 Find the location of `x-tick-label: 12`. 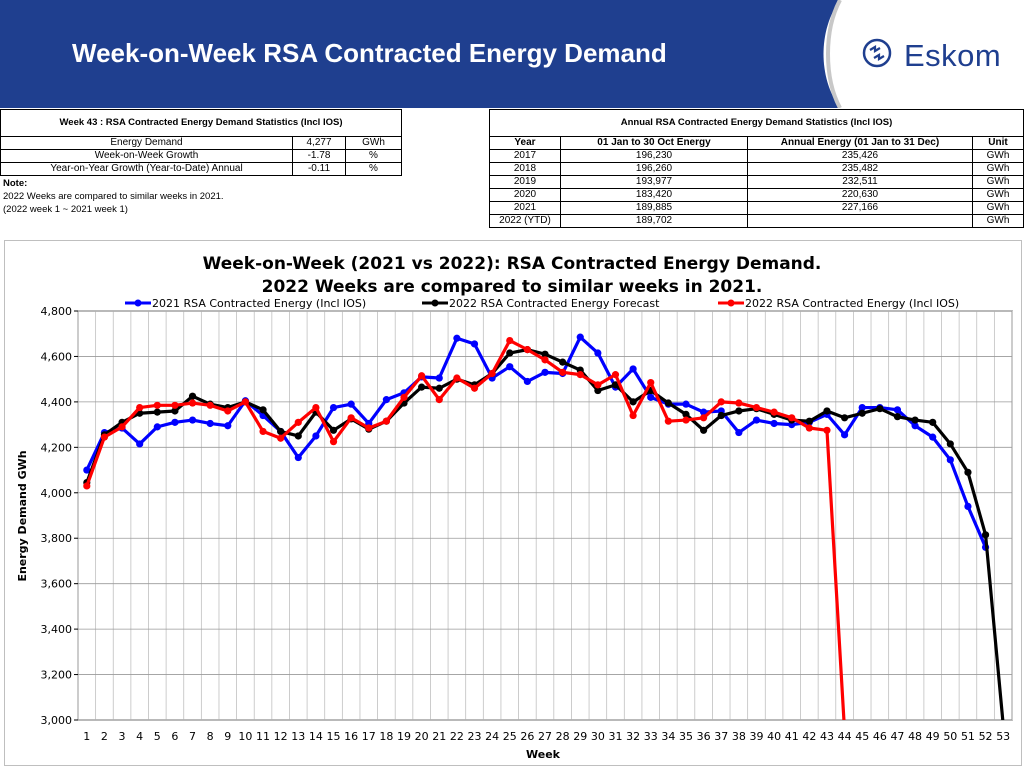

x-tick-label: 12 is located at coordinates (281, 736).